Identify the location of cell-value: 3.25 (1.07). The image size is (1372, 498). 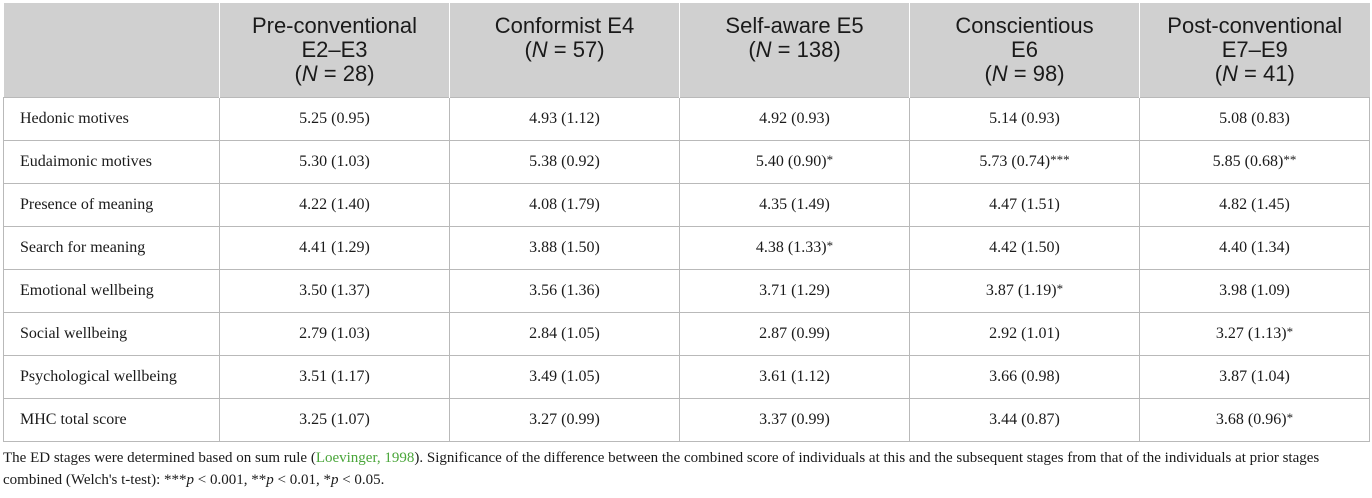
(334, 419).